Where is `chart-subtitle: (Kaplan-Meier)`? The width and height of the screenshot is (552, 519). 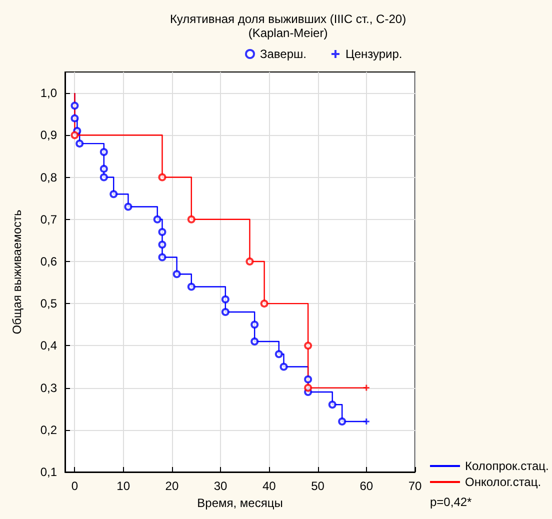 chart-subtitle: (Kaplan-Meier) is located at coordinates (288, 33).